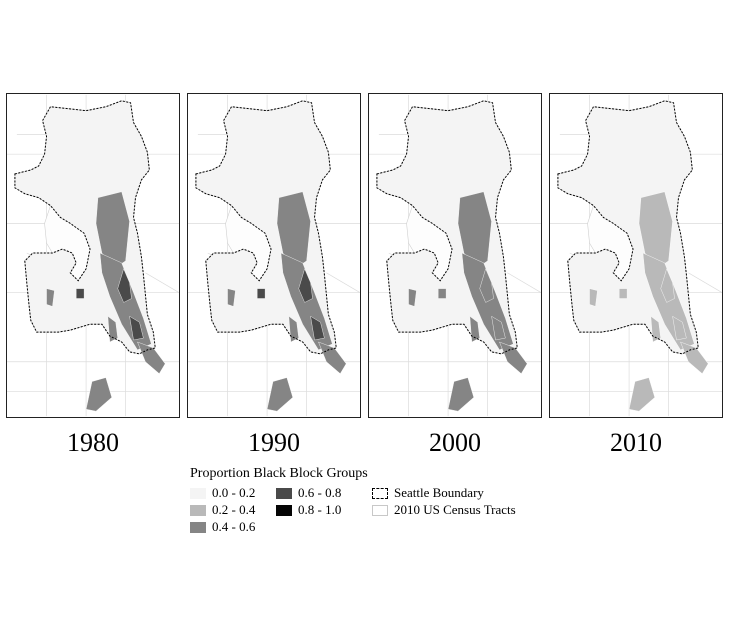  I want to click on legend-item-0: 0.0 - 0.2, so click(222, 493).